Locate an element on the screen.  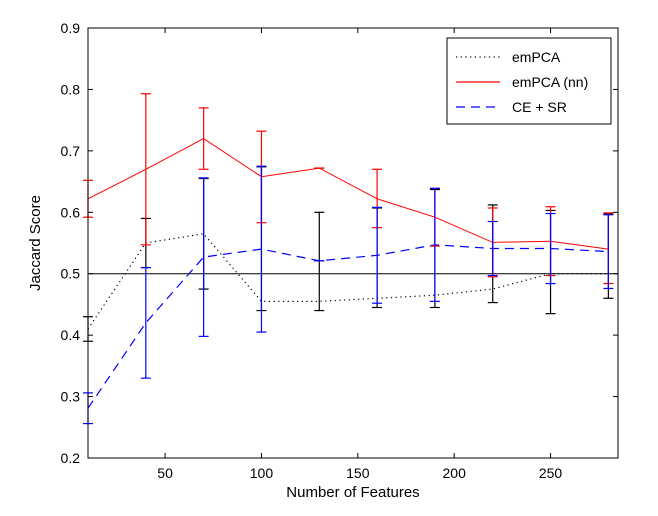
y-tick-label: 0.3 is located at coordinates (71, 397).